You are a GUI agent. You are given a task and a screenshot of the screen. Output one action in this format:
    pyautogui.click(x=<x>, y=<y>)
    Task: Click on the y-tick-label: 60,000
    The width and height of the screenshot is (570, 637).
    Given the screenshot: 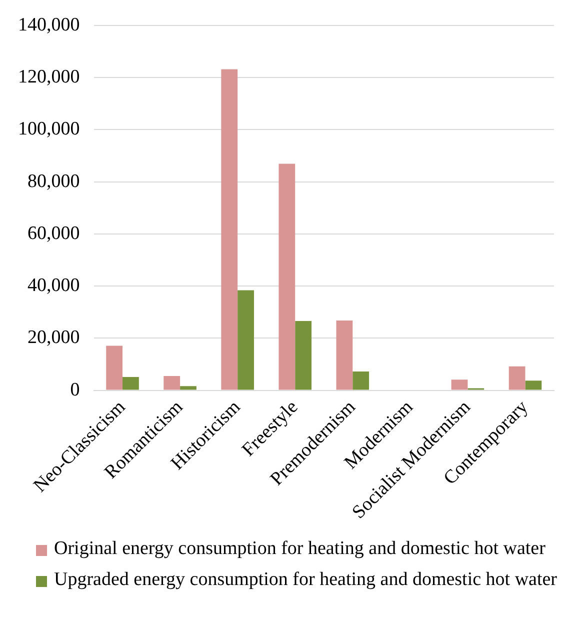 What is the action you would take?
    pyautogui.click(x=54, y=233)
    